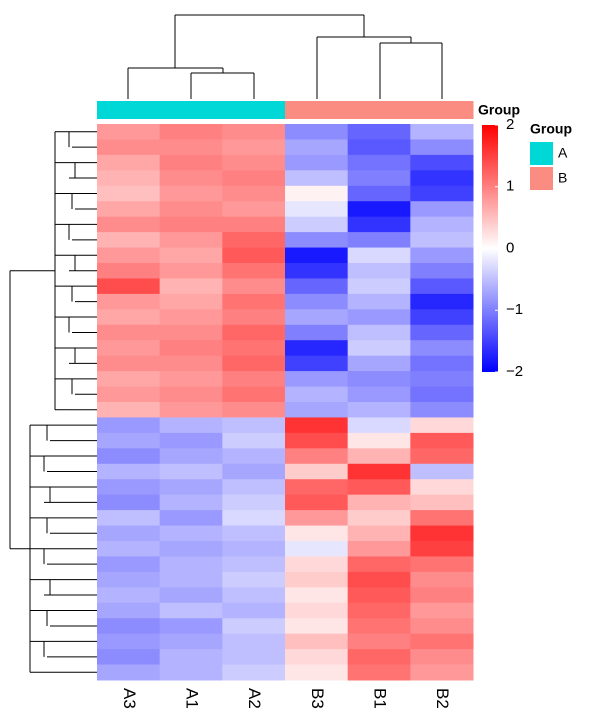 The image size is (592, 727). Describe the element at coordinates (499, 110) in the screenshot. I see `annotation-label: Group` at that location.